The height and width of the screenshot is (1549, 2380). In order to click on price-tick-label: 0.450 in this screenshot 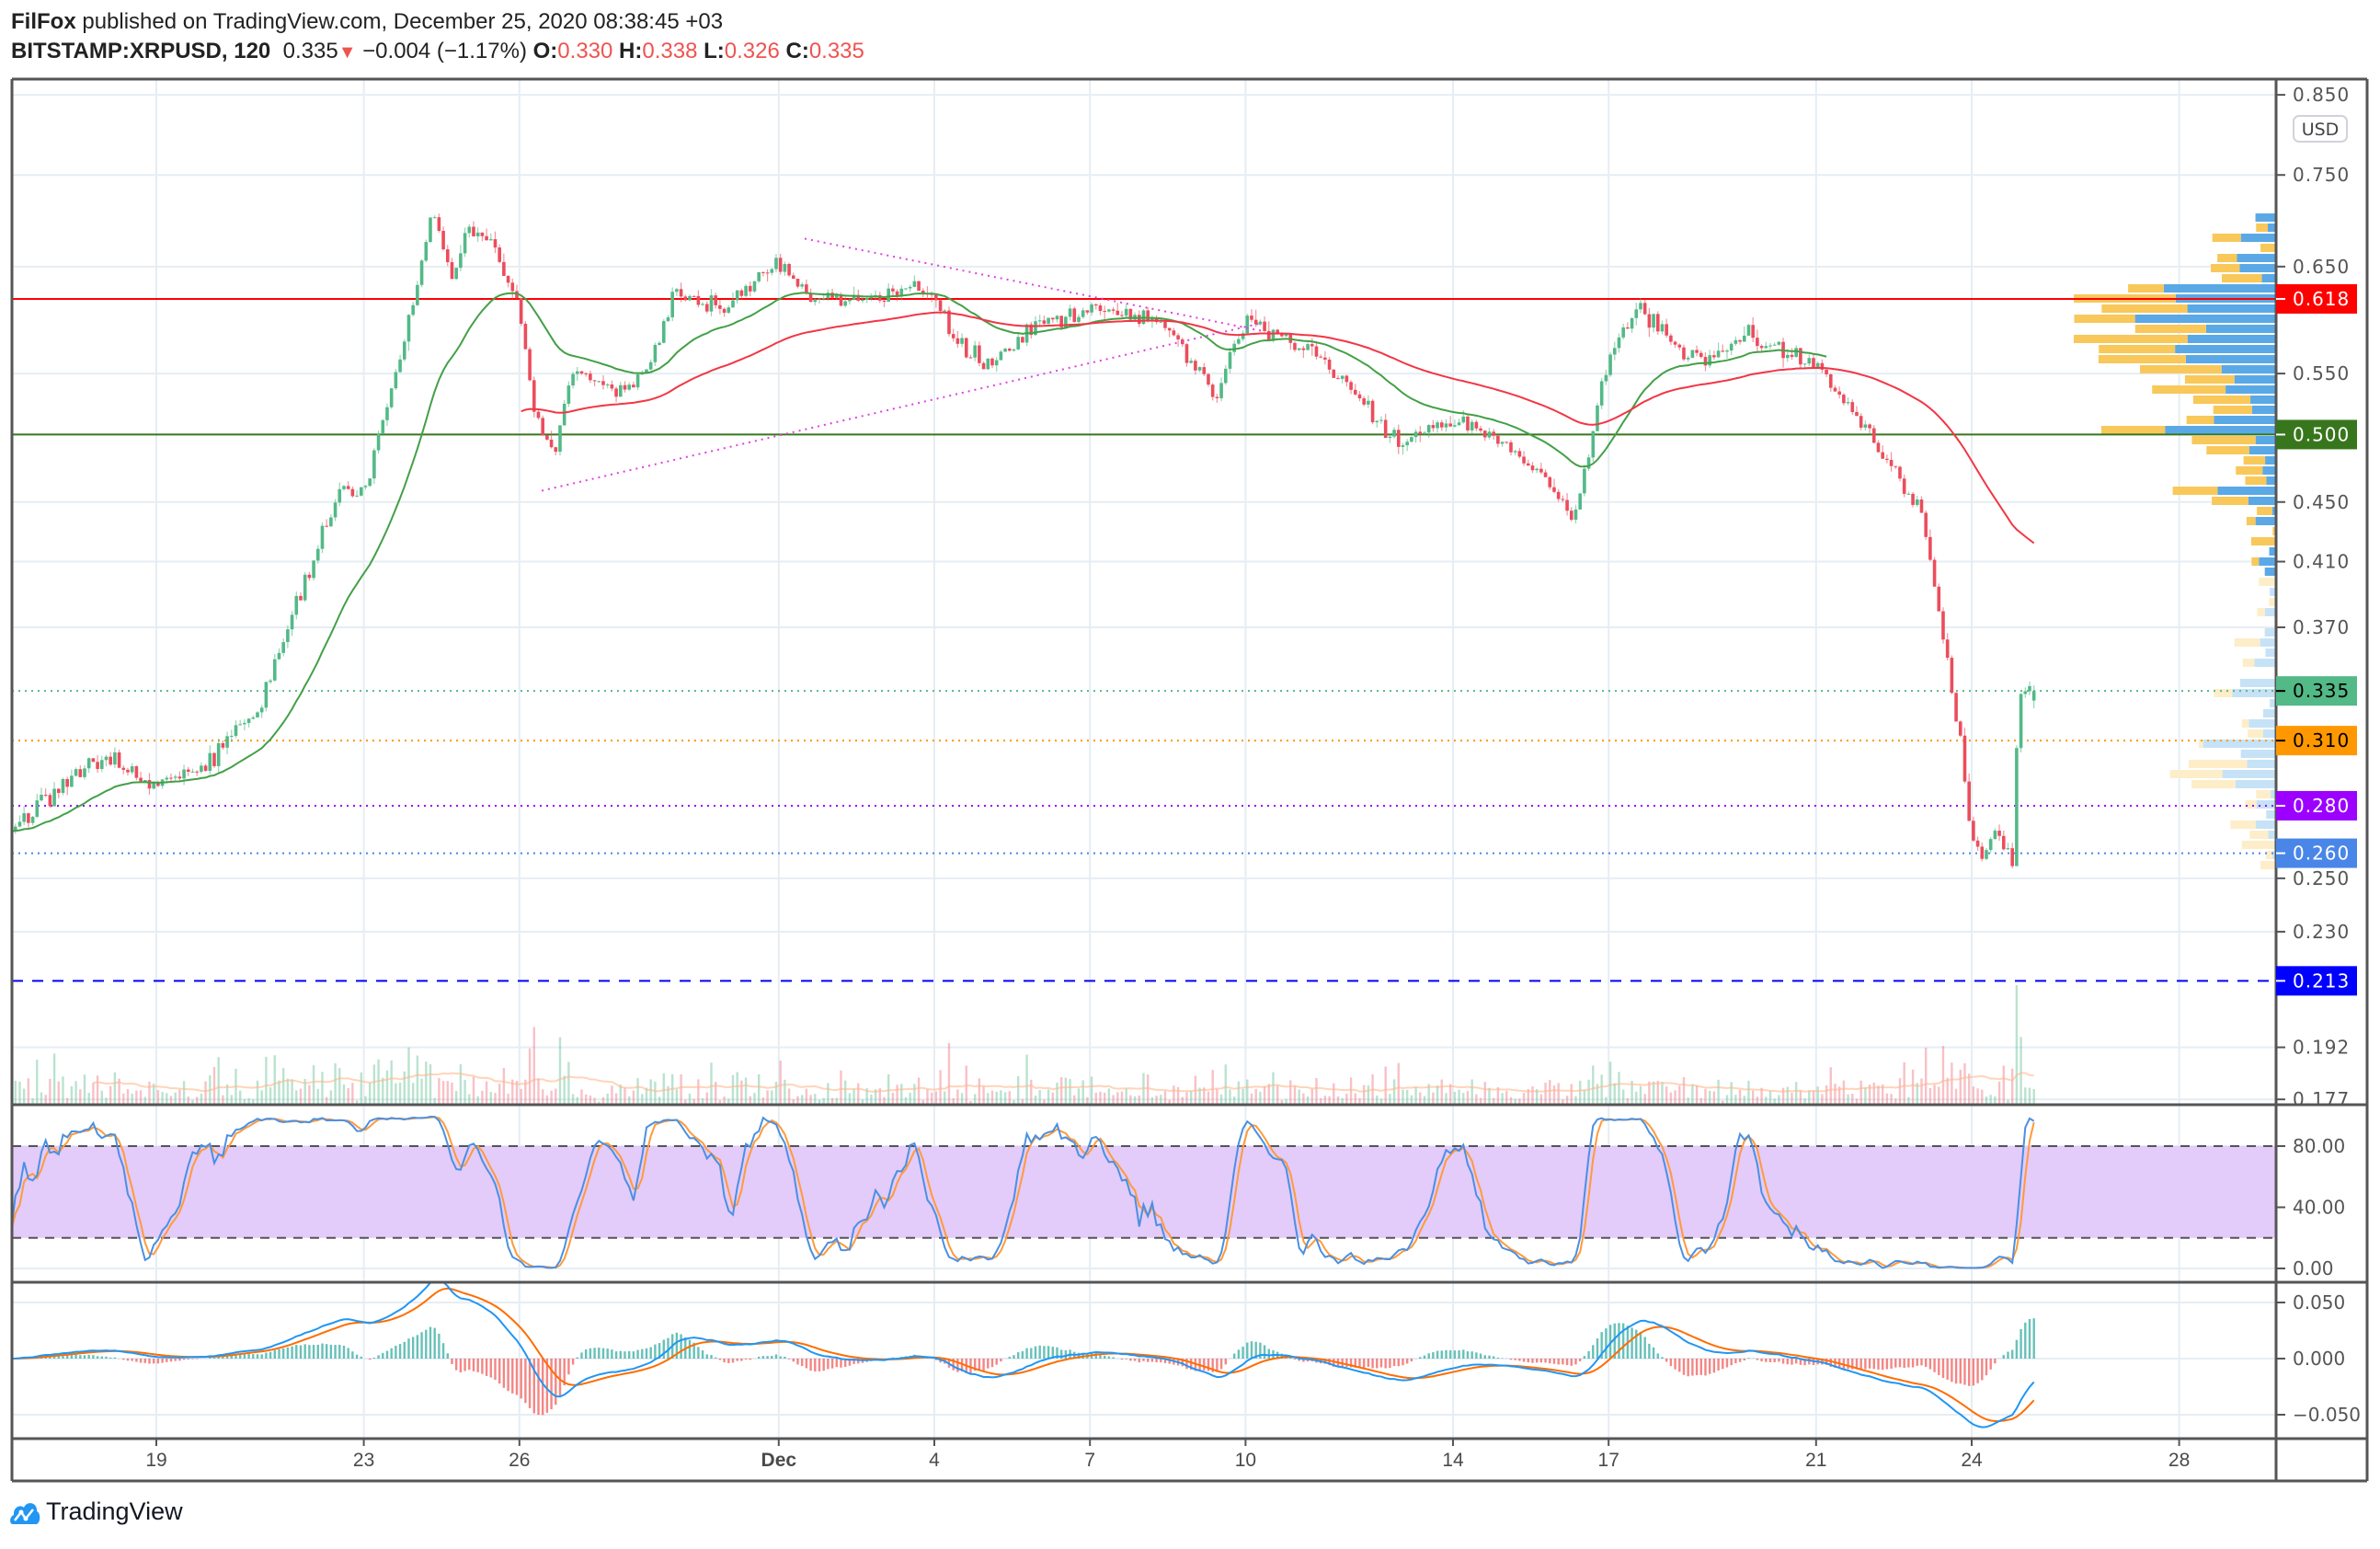, I will do `click(2321, 502)`.